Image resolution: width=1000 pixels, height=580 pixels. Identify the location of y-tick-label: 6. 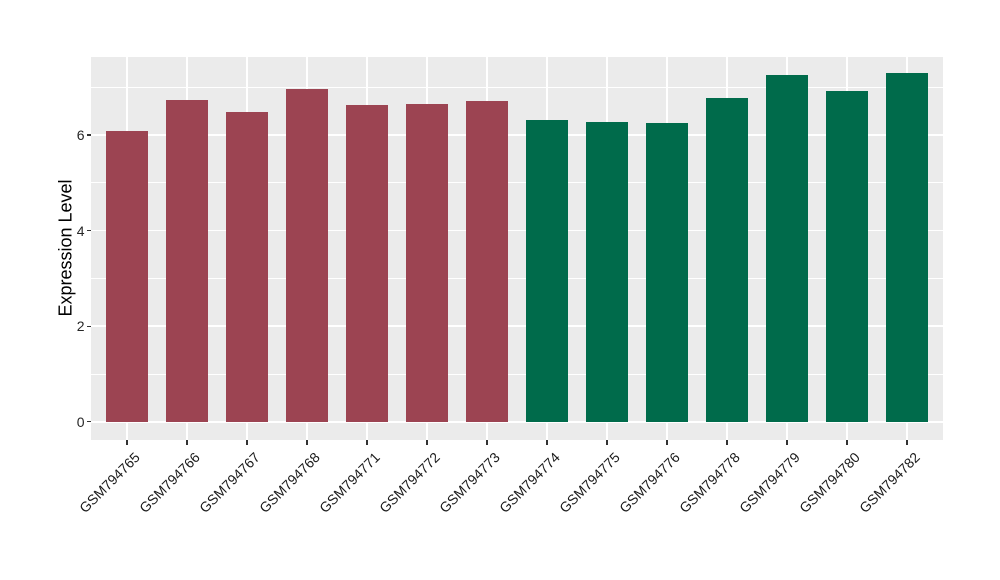
(80, 134).